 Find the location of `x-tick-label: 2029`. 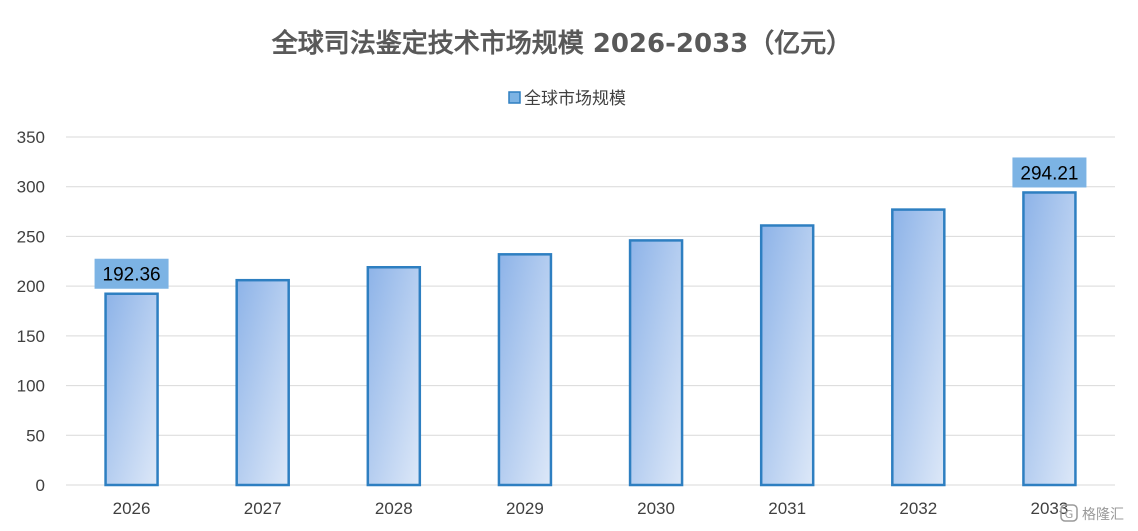

x-tick-label: 2029 is located at coordinates (525, 508).